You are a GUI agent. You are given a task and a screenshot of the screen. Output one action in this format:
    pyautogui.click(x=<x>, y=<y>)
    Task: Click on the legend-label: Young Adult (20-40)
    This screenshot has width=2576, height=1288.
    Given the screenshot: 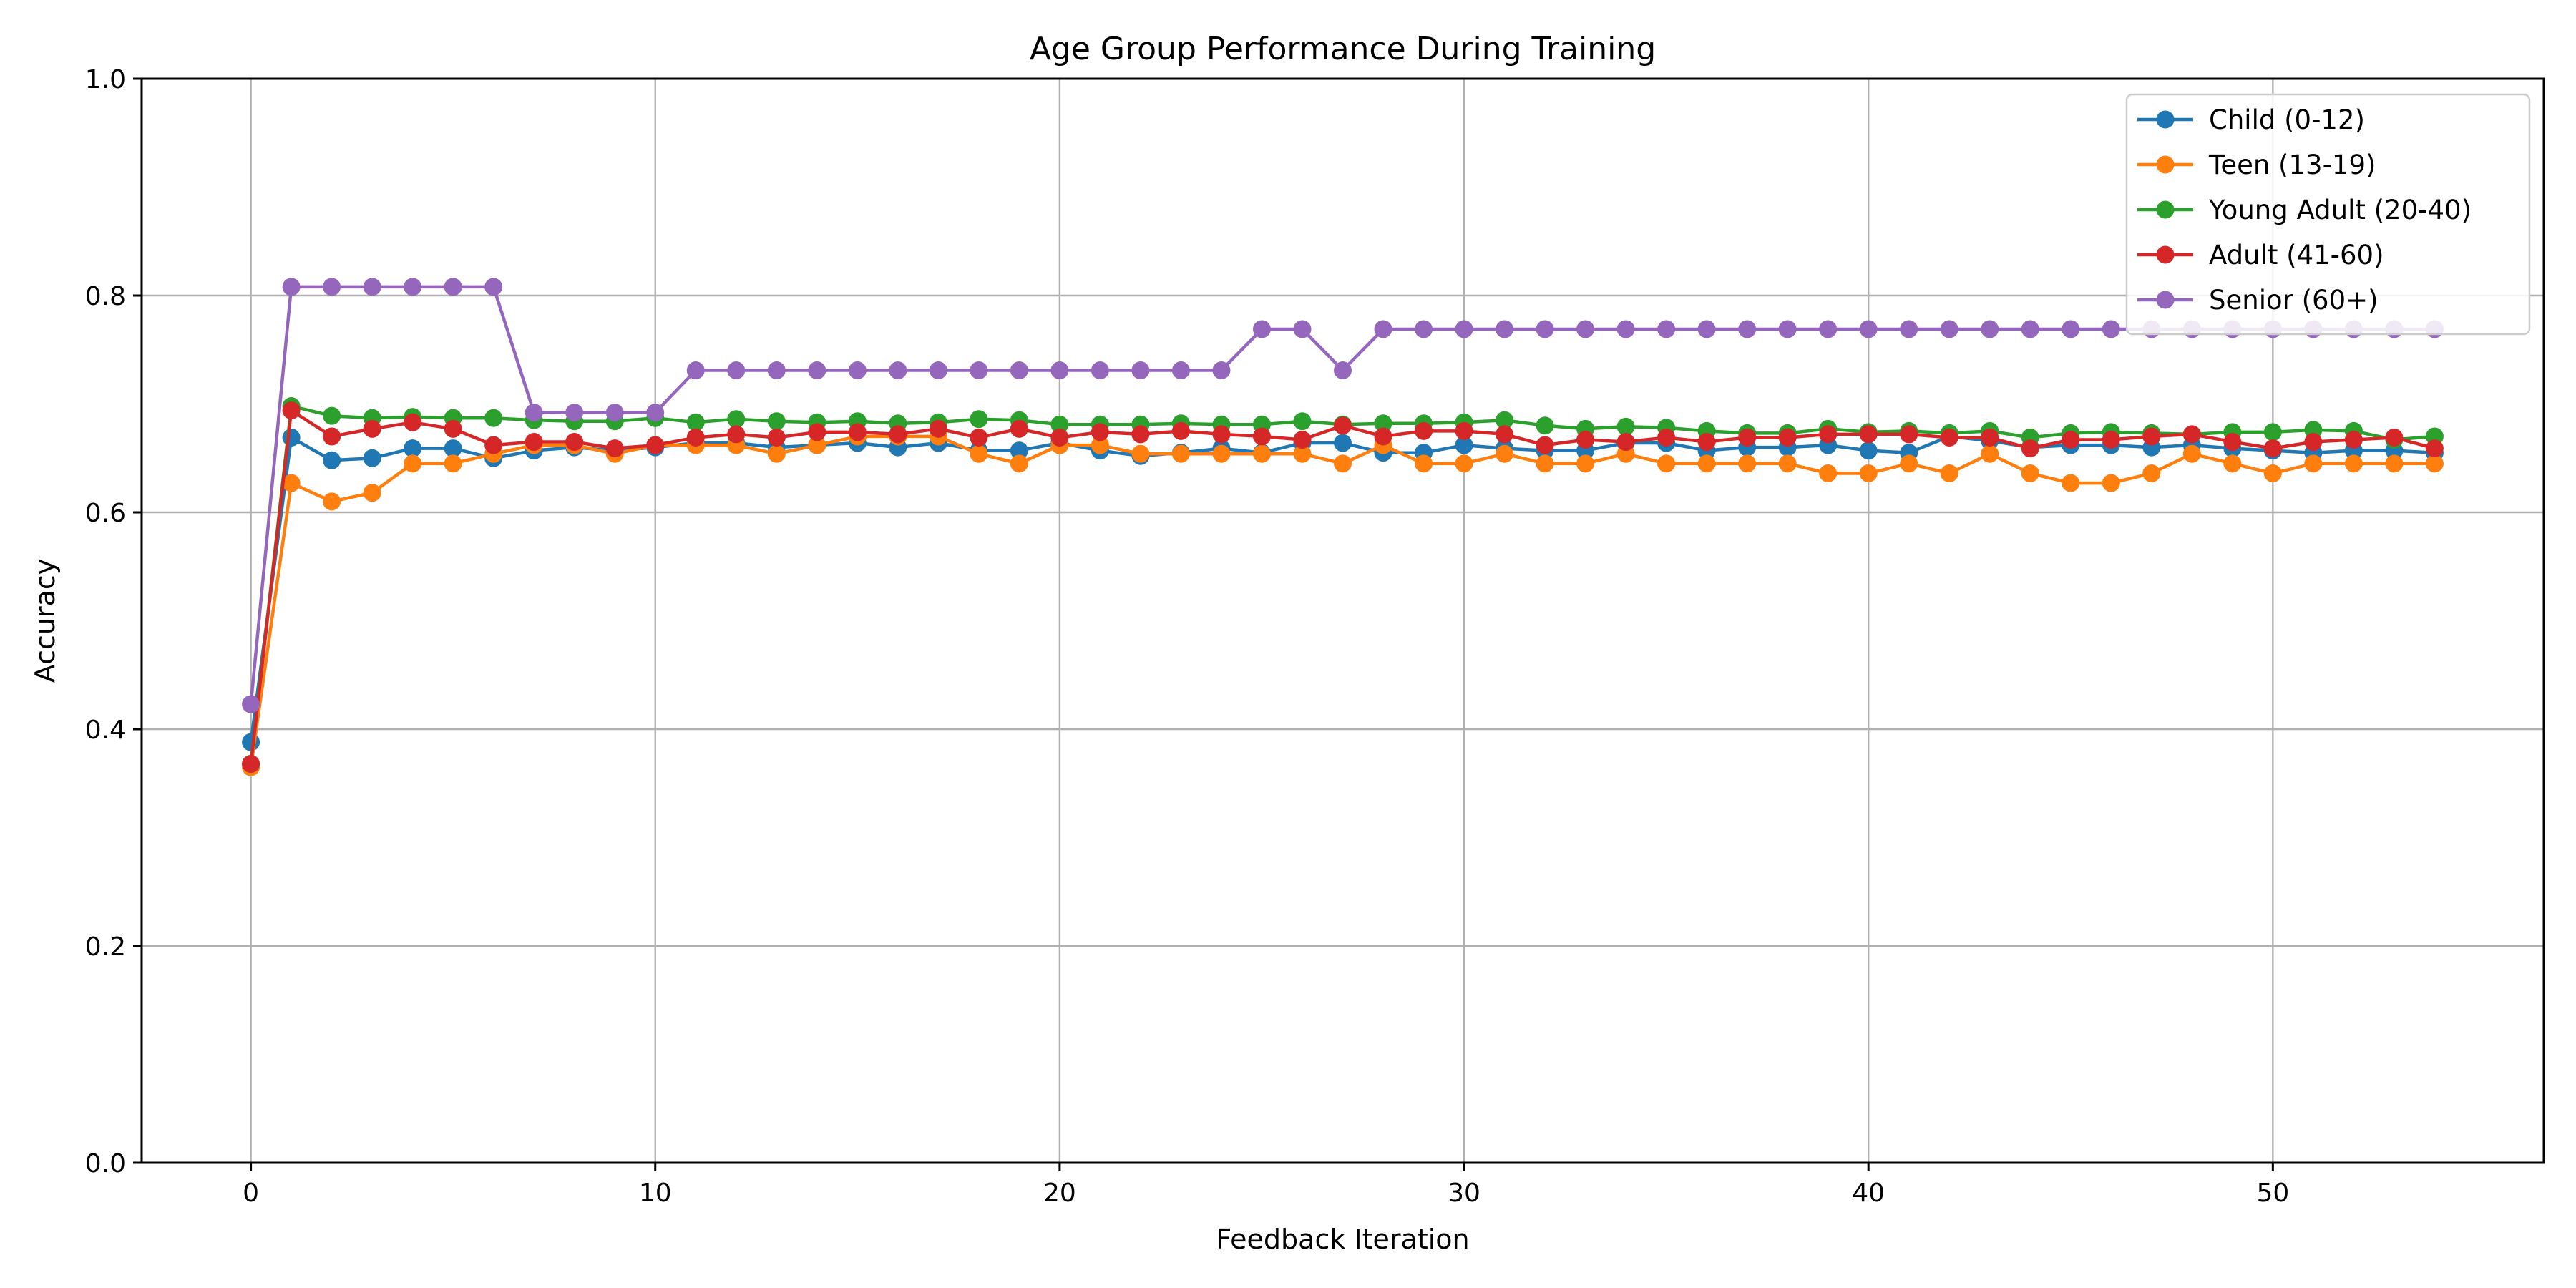 What is the action you would take?
    pyautogui.click(x=2340, y=210)
    